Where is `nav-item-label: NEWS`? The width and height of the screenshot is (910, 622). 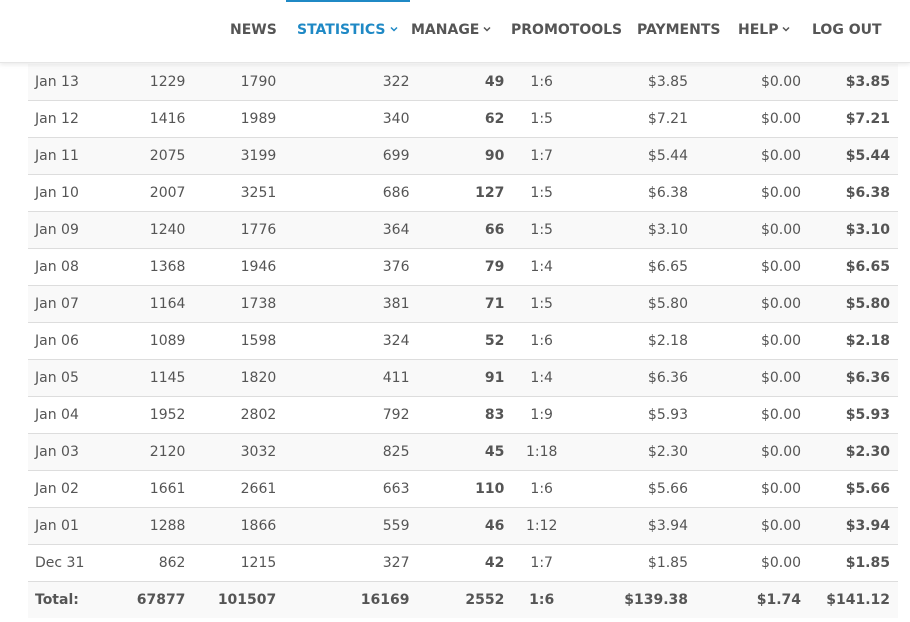
nav-item-label: NEWS is located at coordinates (253, 30).